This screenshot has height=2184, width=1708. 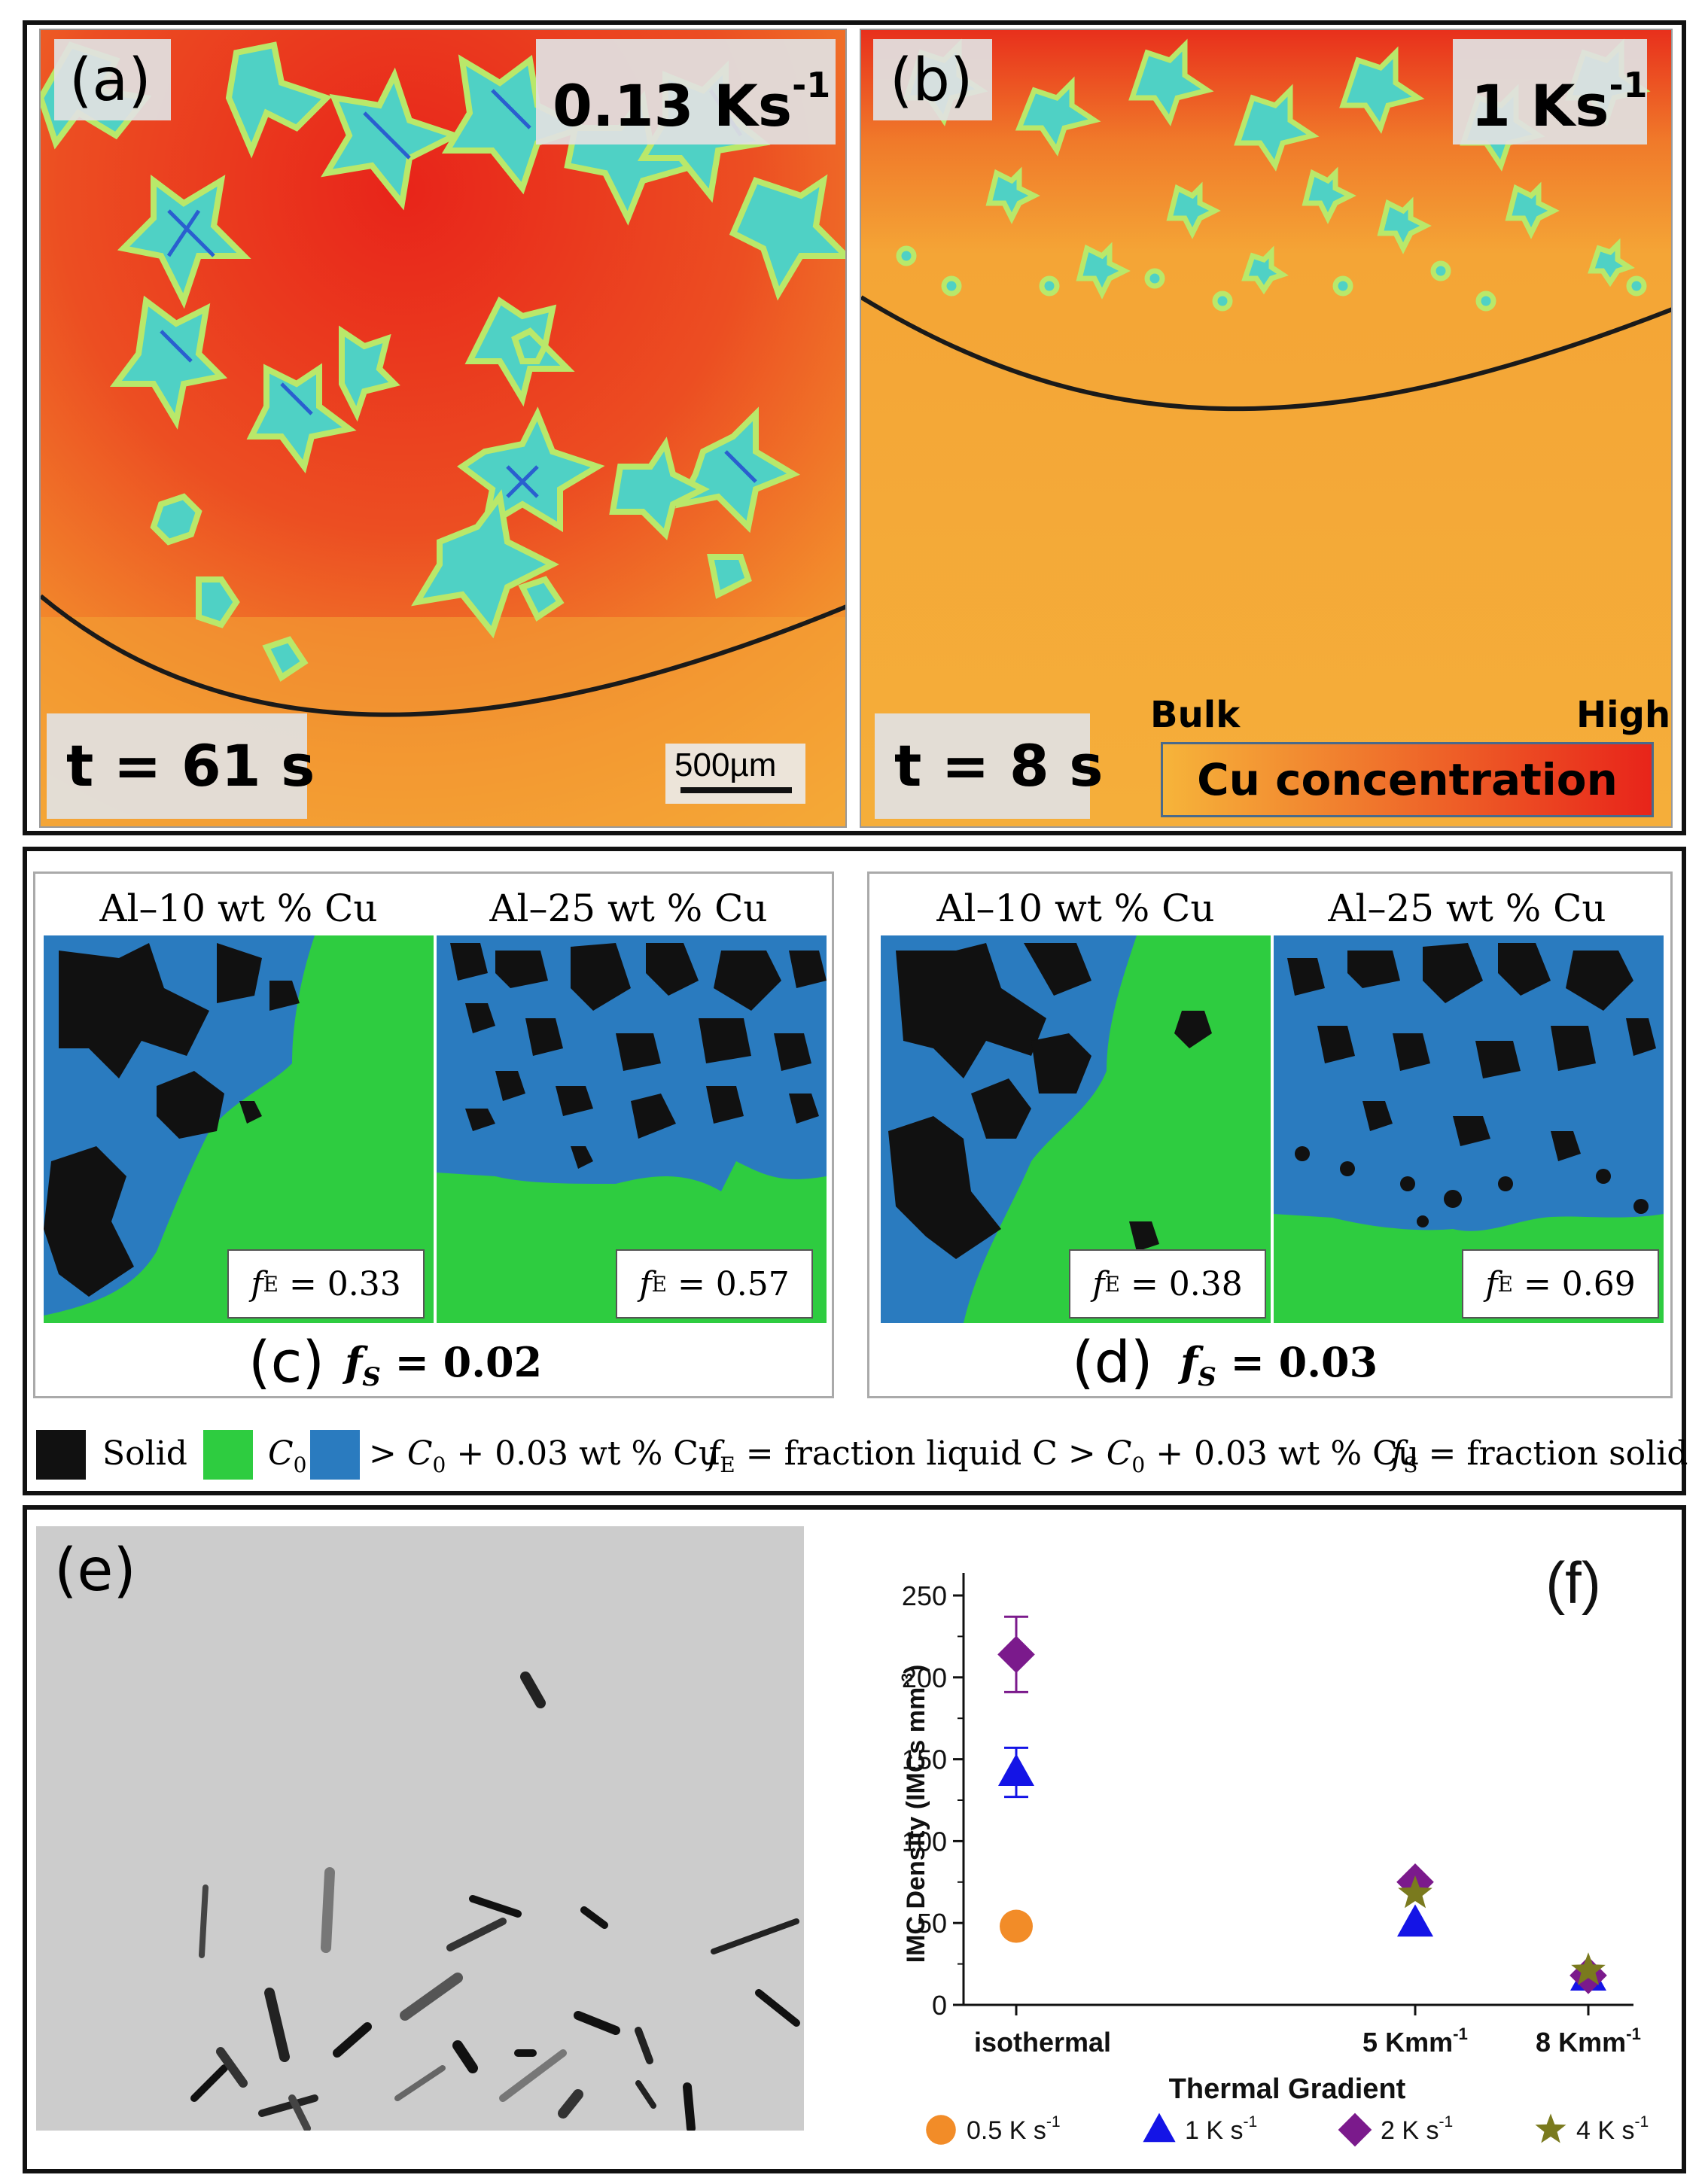 I want to click on legend-label-high: > C0 + 0.03 wt % Cu, so click(x=544, y=1455).